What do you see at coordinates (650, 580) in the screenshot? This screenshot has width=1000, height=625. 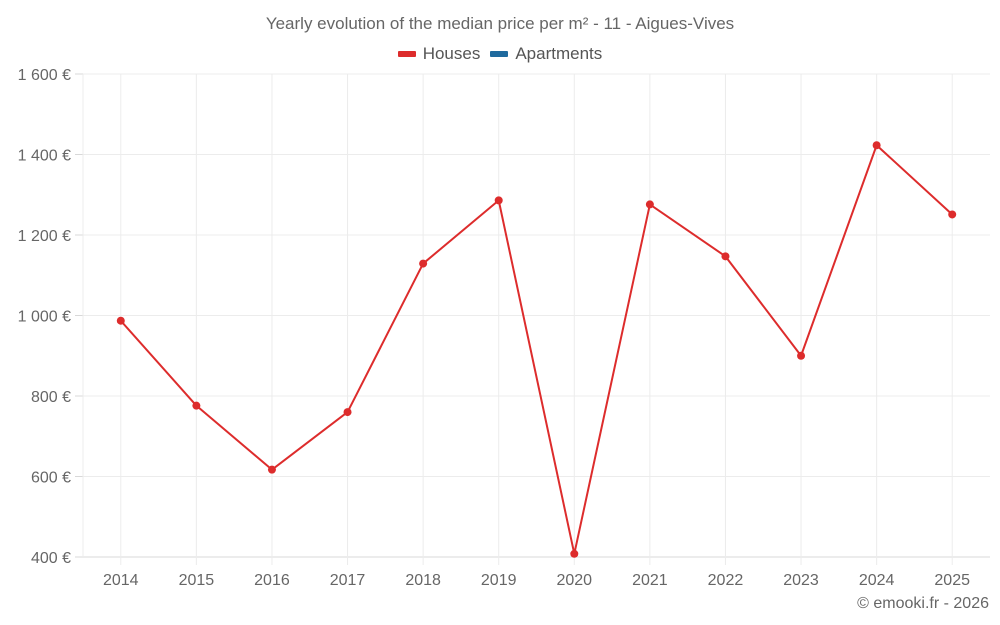 I see `x-tick-label: 2021` at bounding box center [650, 580].